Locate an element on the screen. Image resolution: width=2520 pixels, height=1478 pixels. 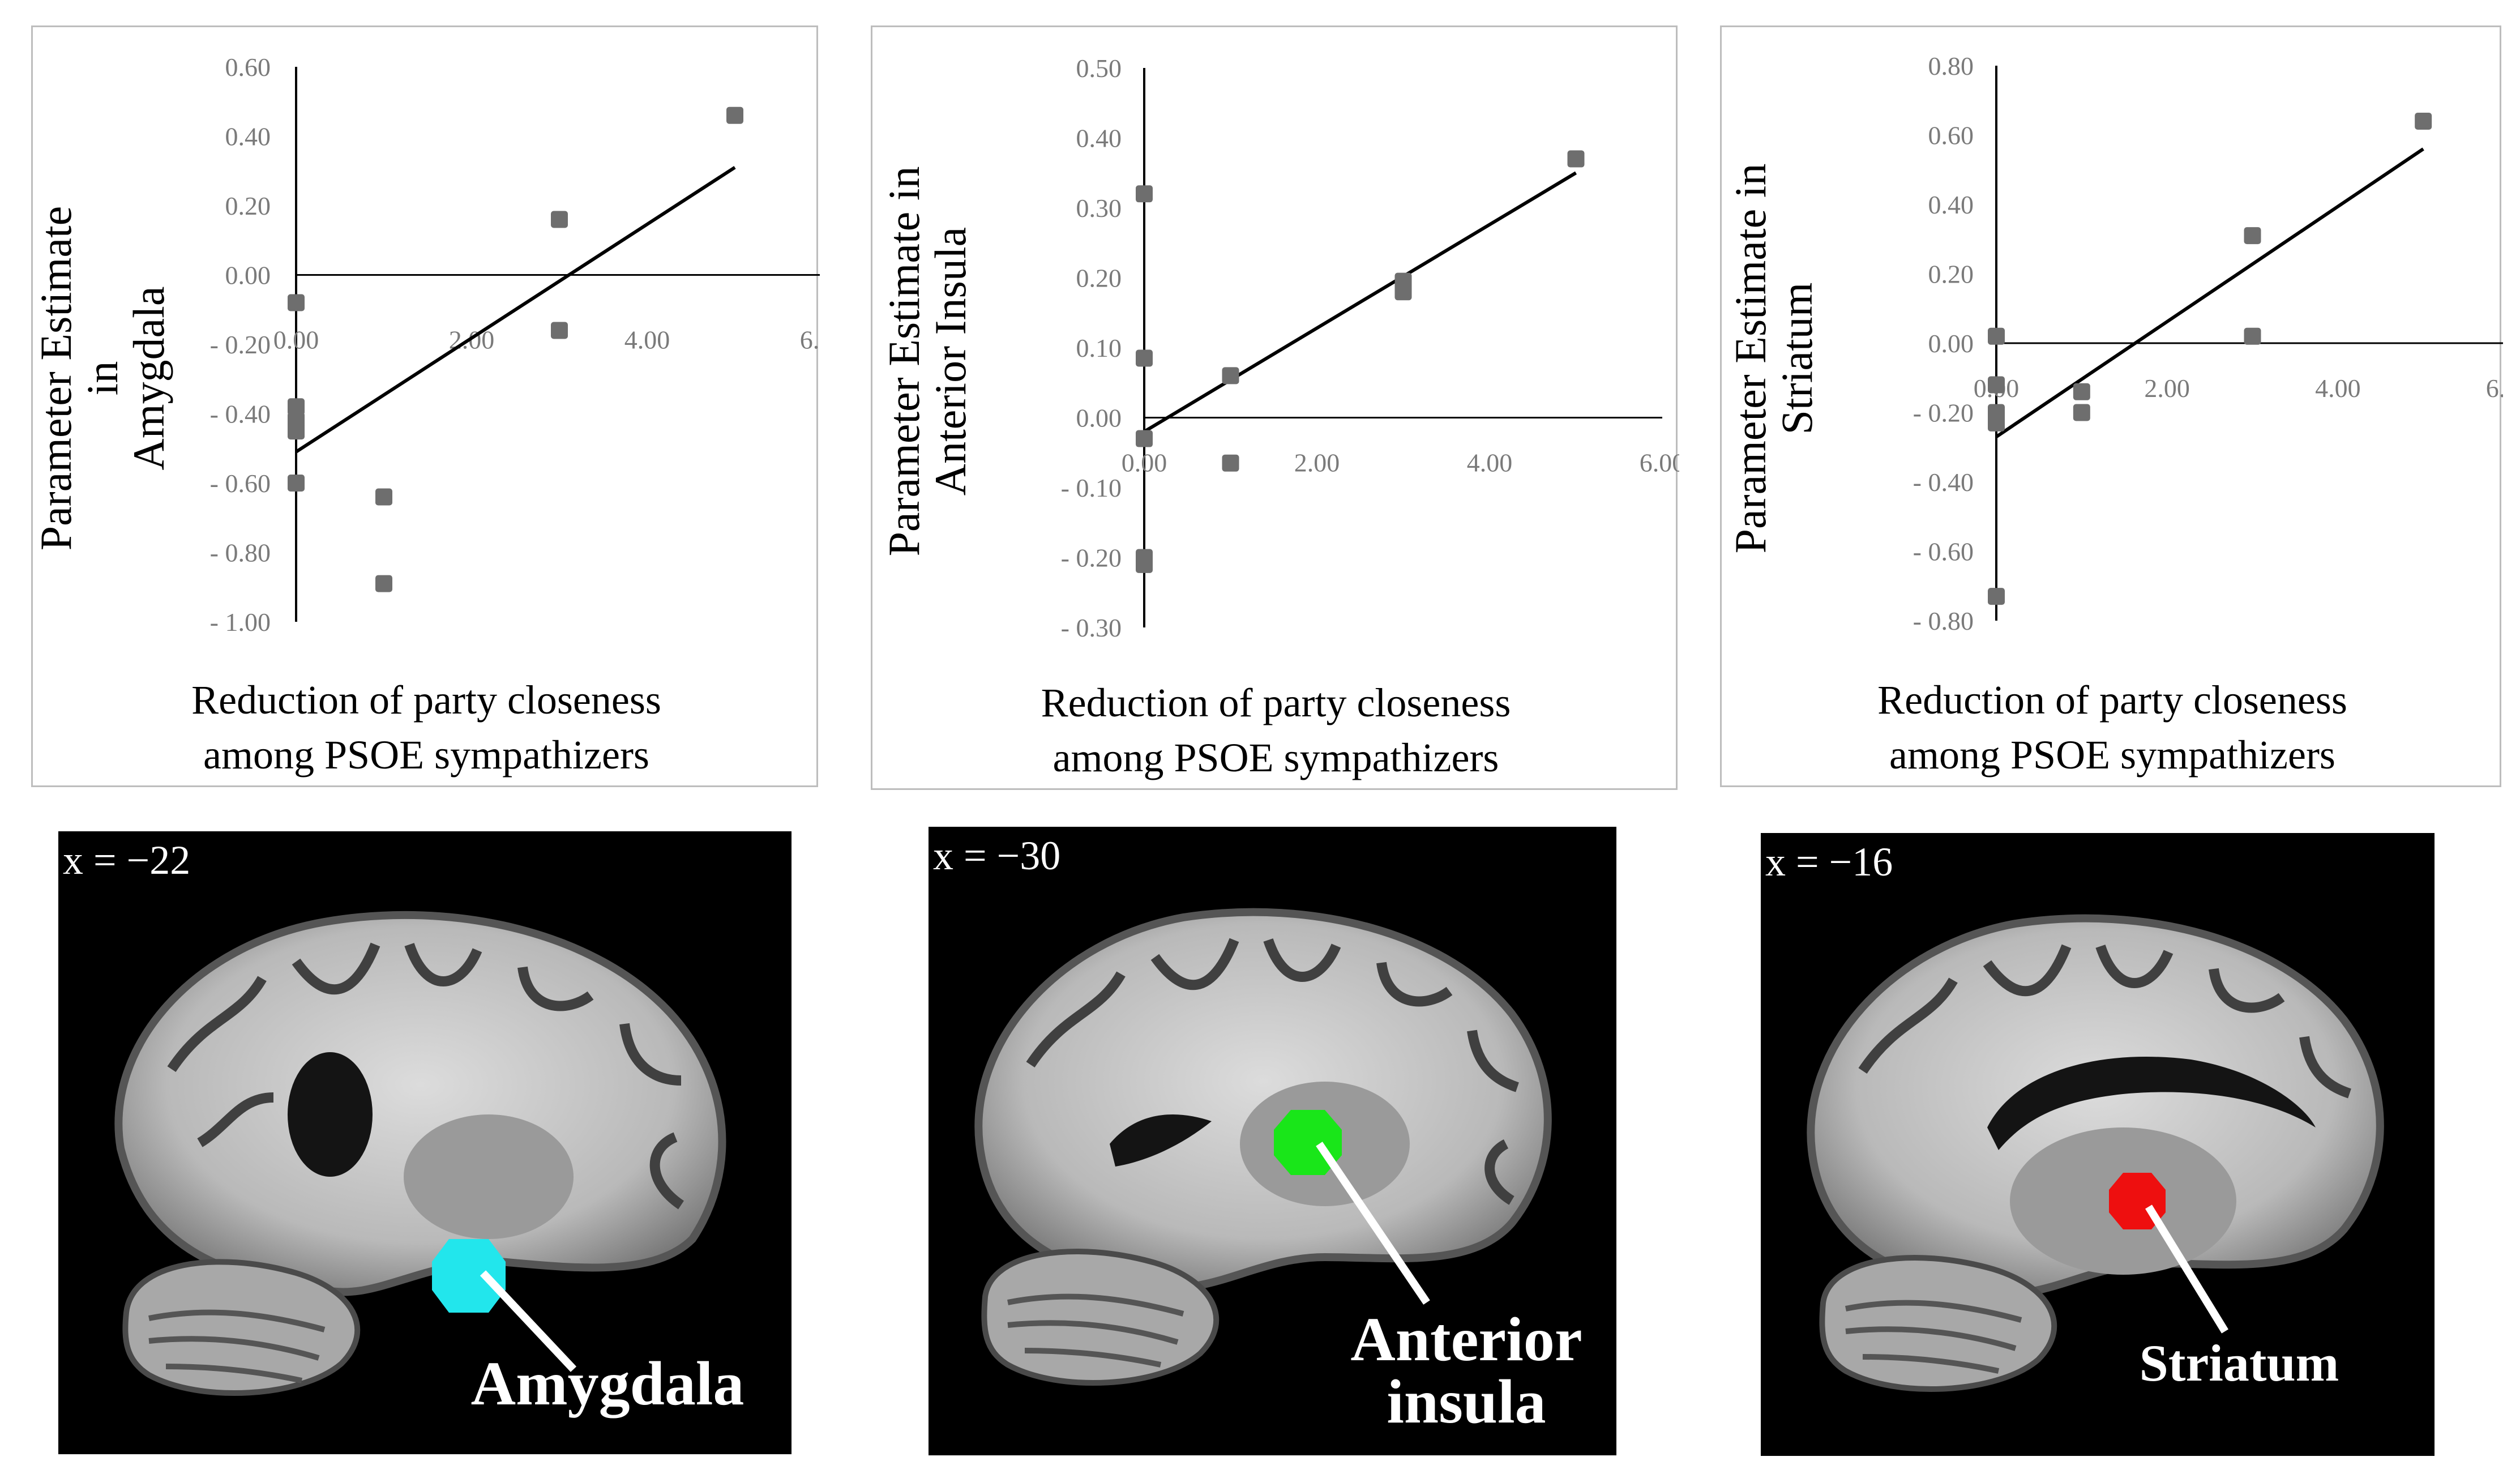
y-axis-title-anterior-insula: Parameter Estimate in Anterior Insula is located at coordinates (927, 361).